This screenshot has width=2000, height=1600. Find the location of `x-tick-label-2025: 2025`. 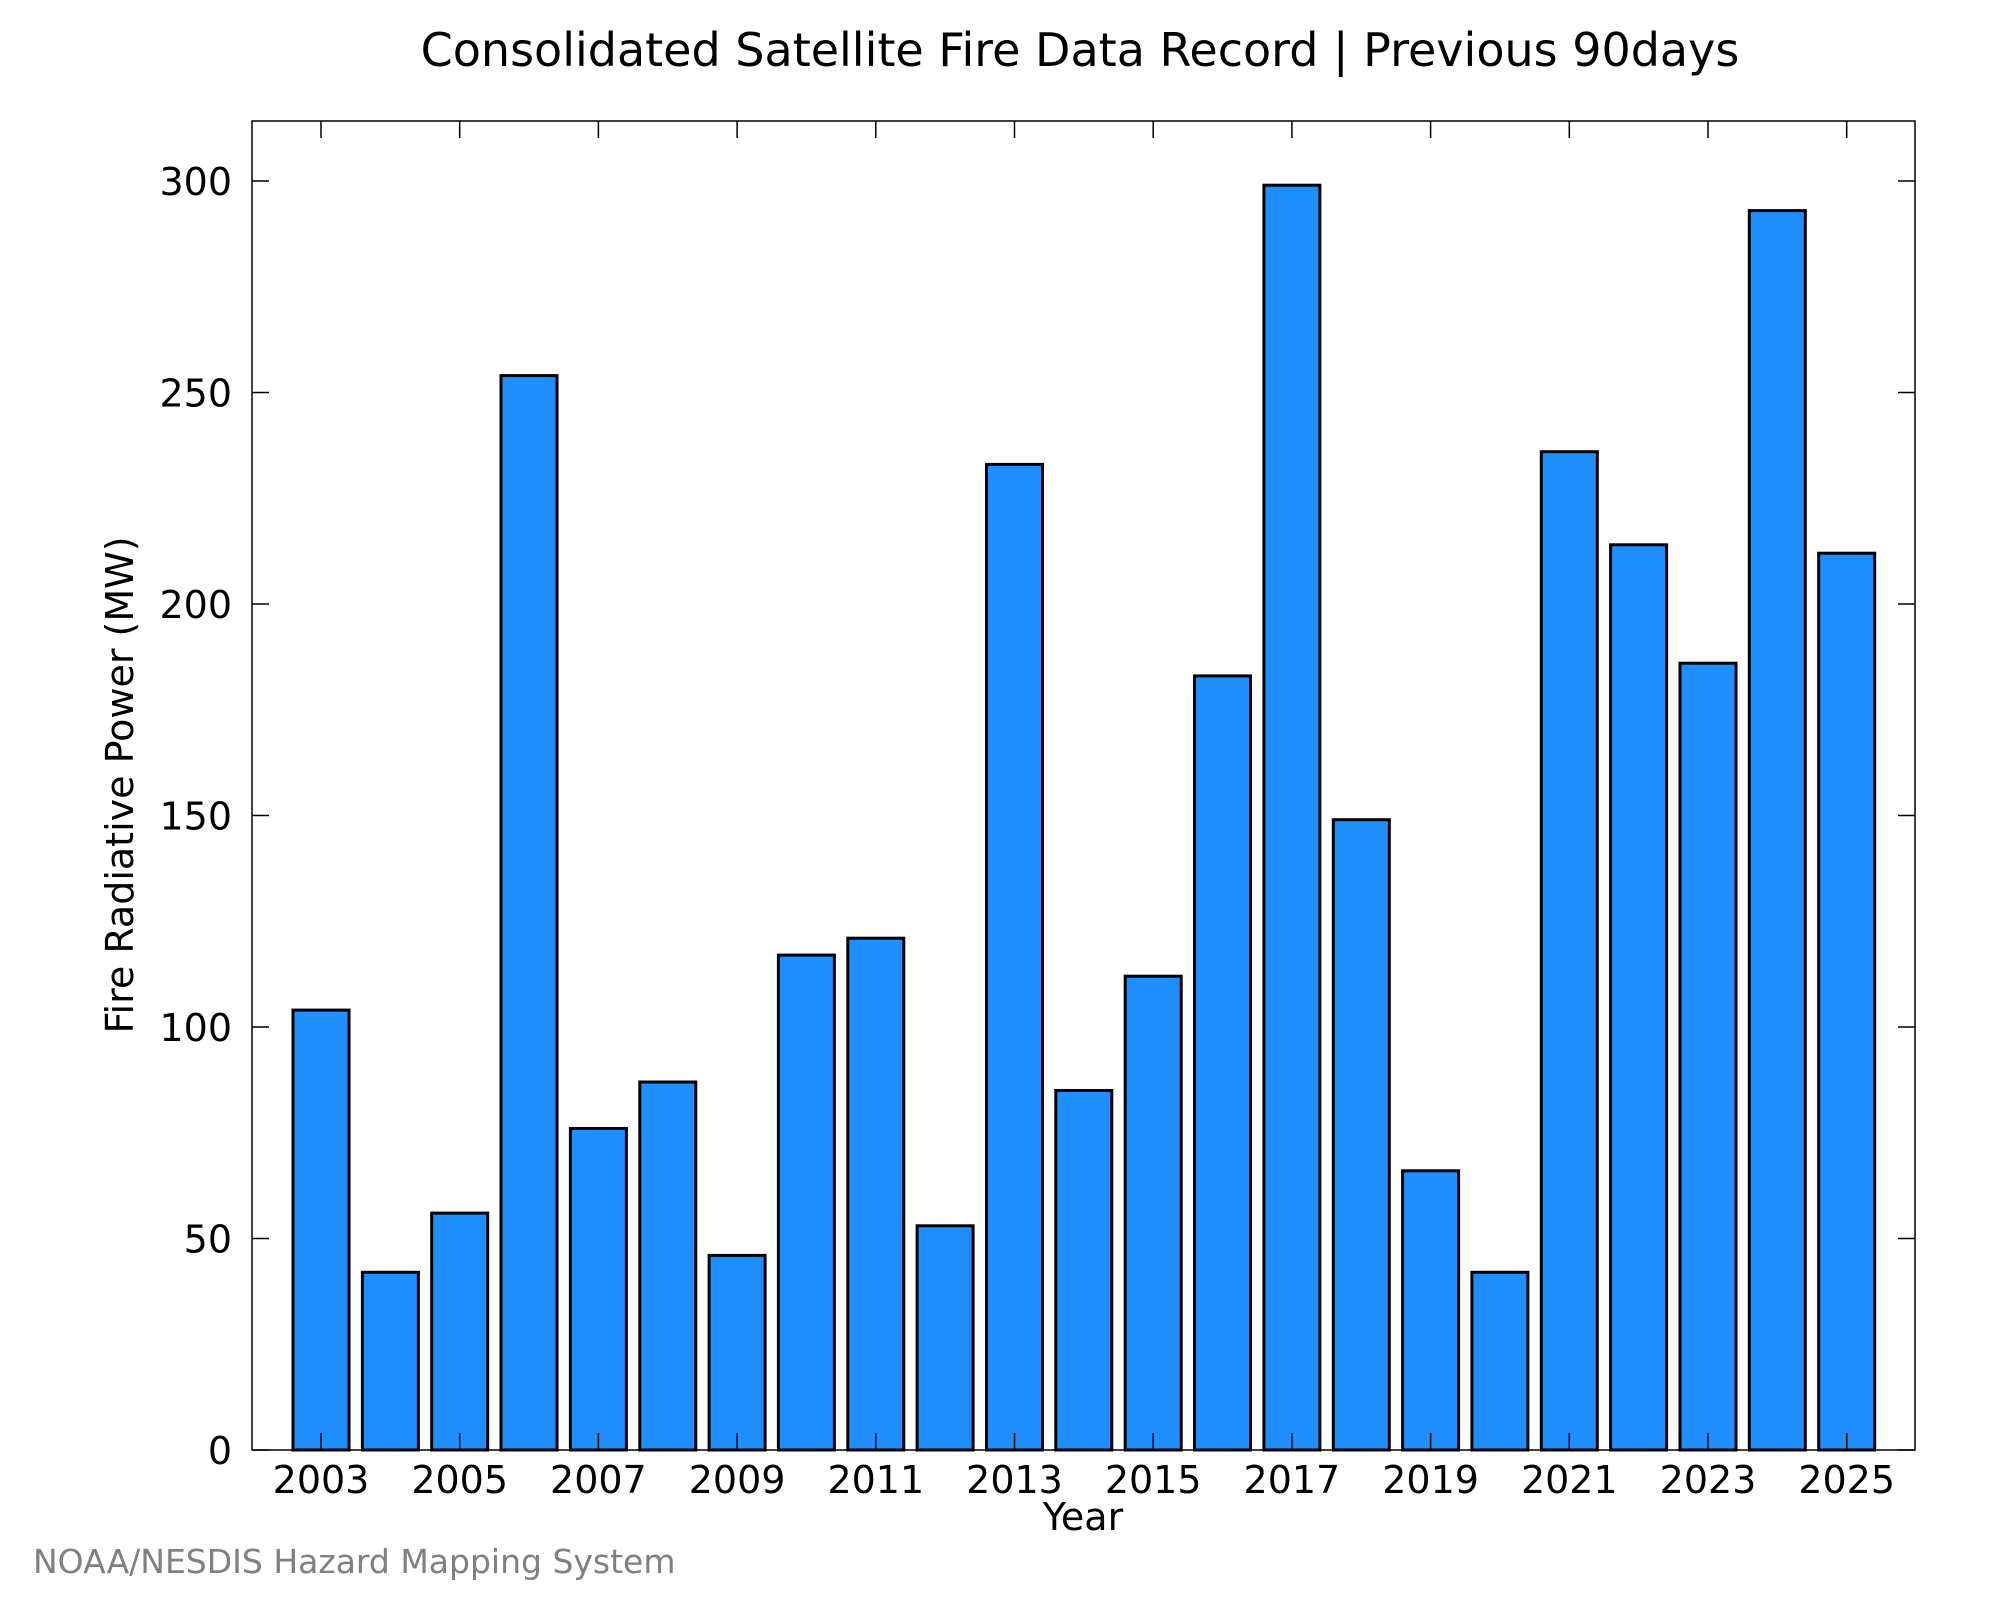

x-tick-label-2025: 2025 is located at coordinates (1846, 1480).